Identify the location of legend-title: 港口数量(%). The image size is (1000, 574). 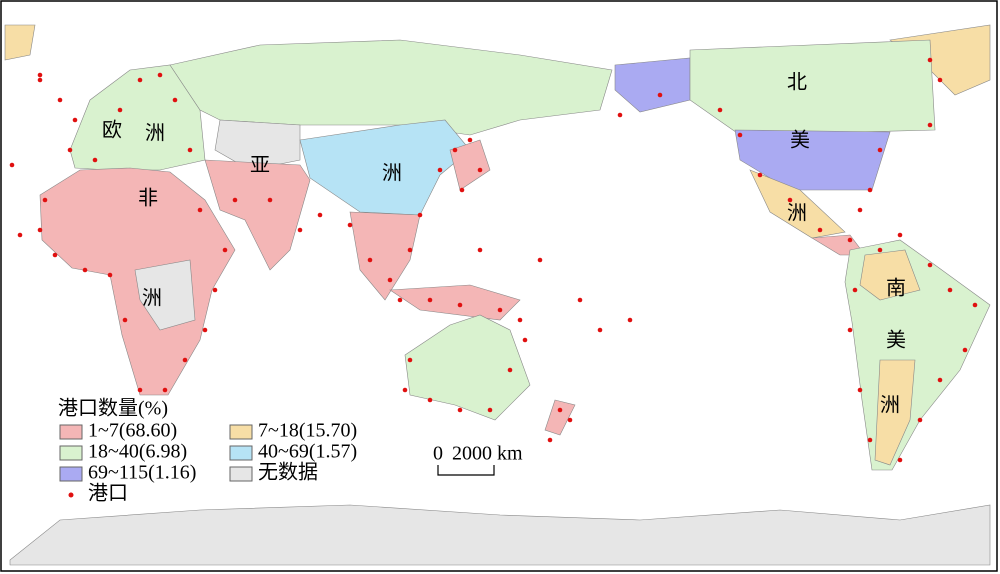
(113, 408).